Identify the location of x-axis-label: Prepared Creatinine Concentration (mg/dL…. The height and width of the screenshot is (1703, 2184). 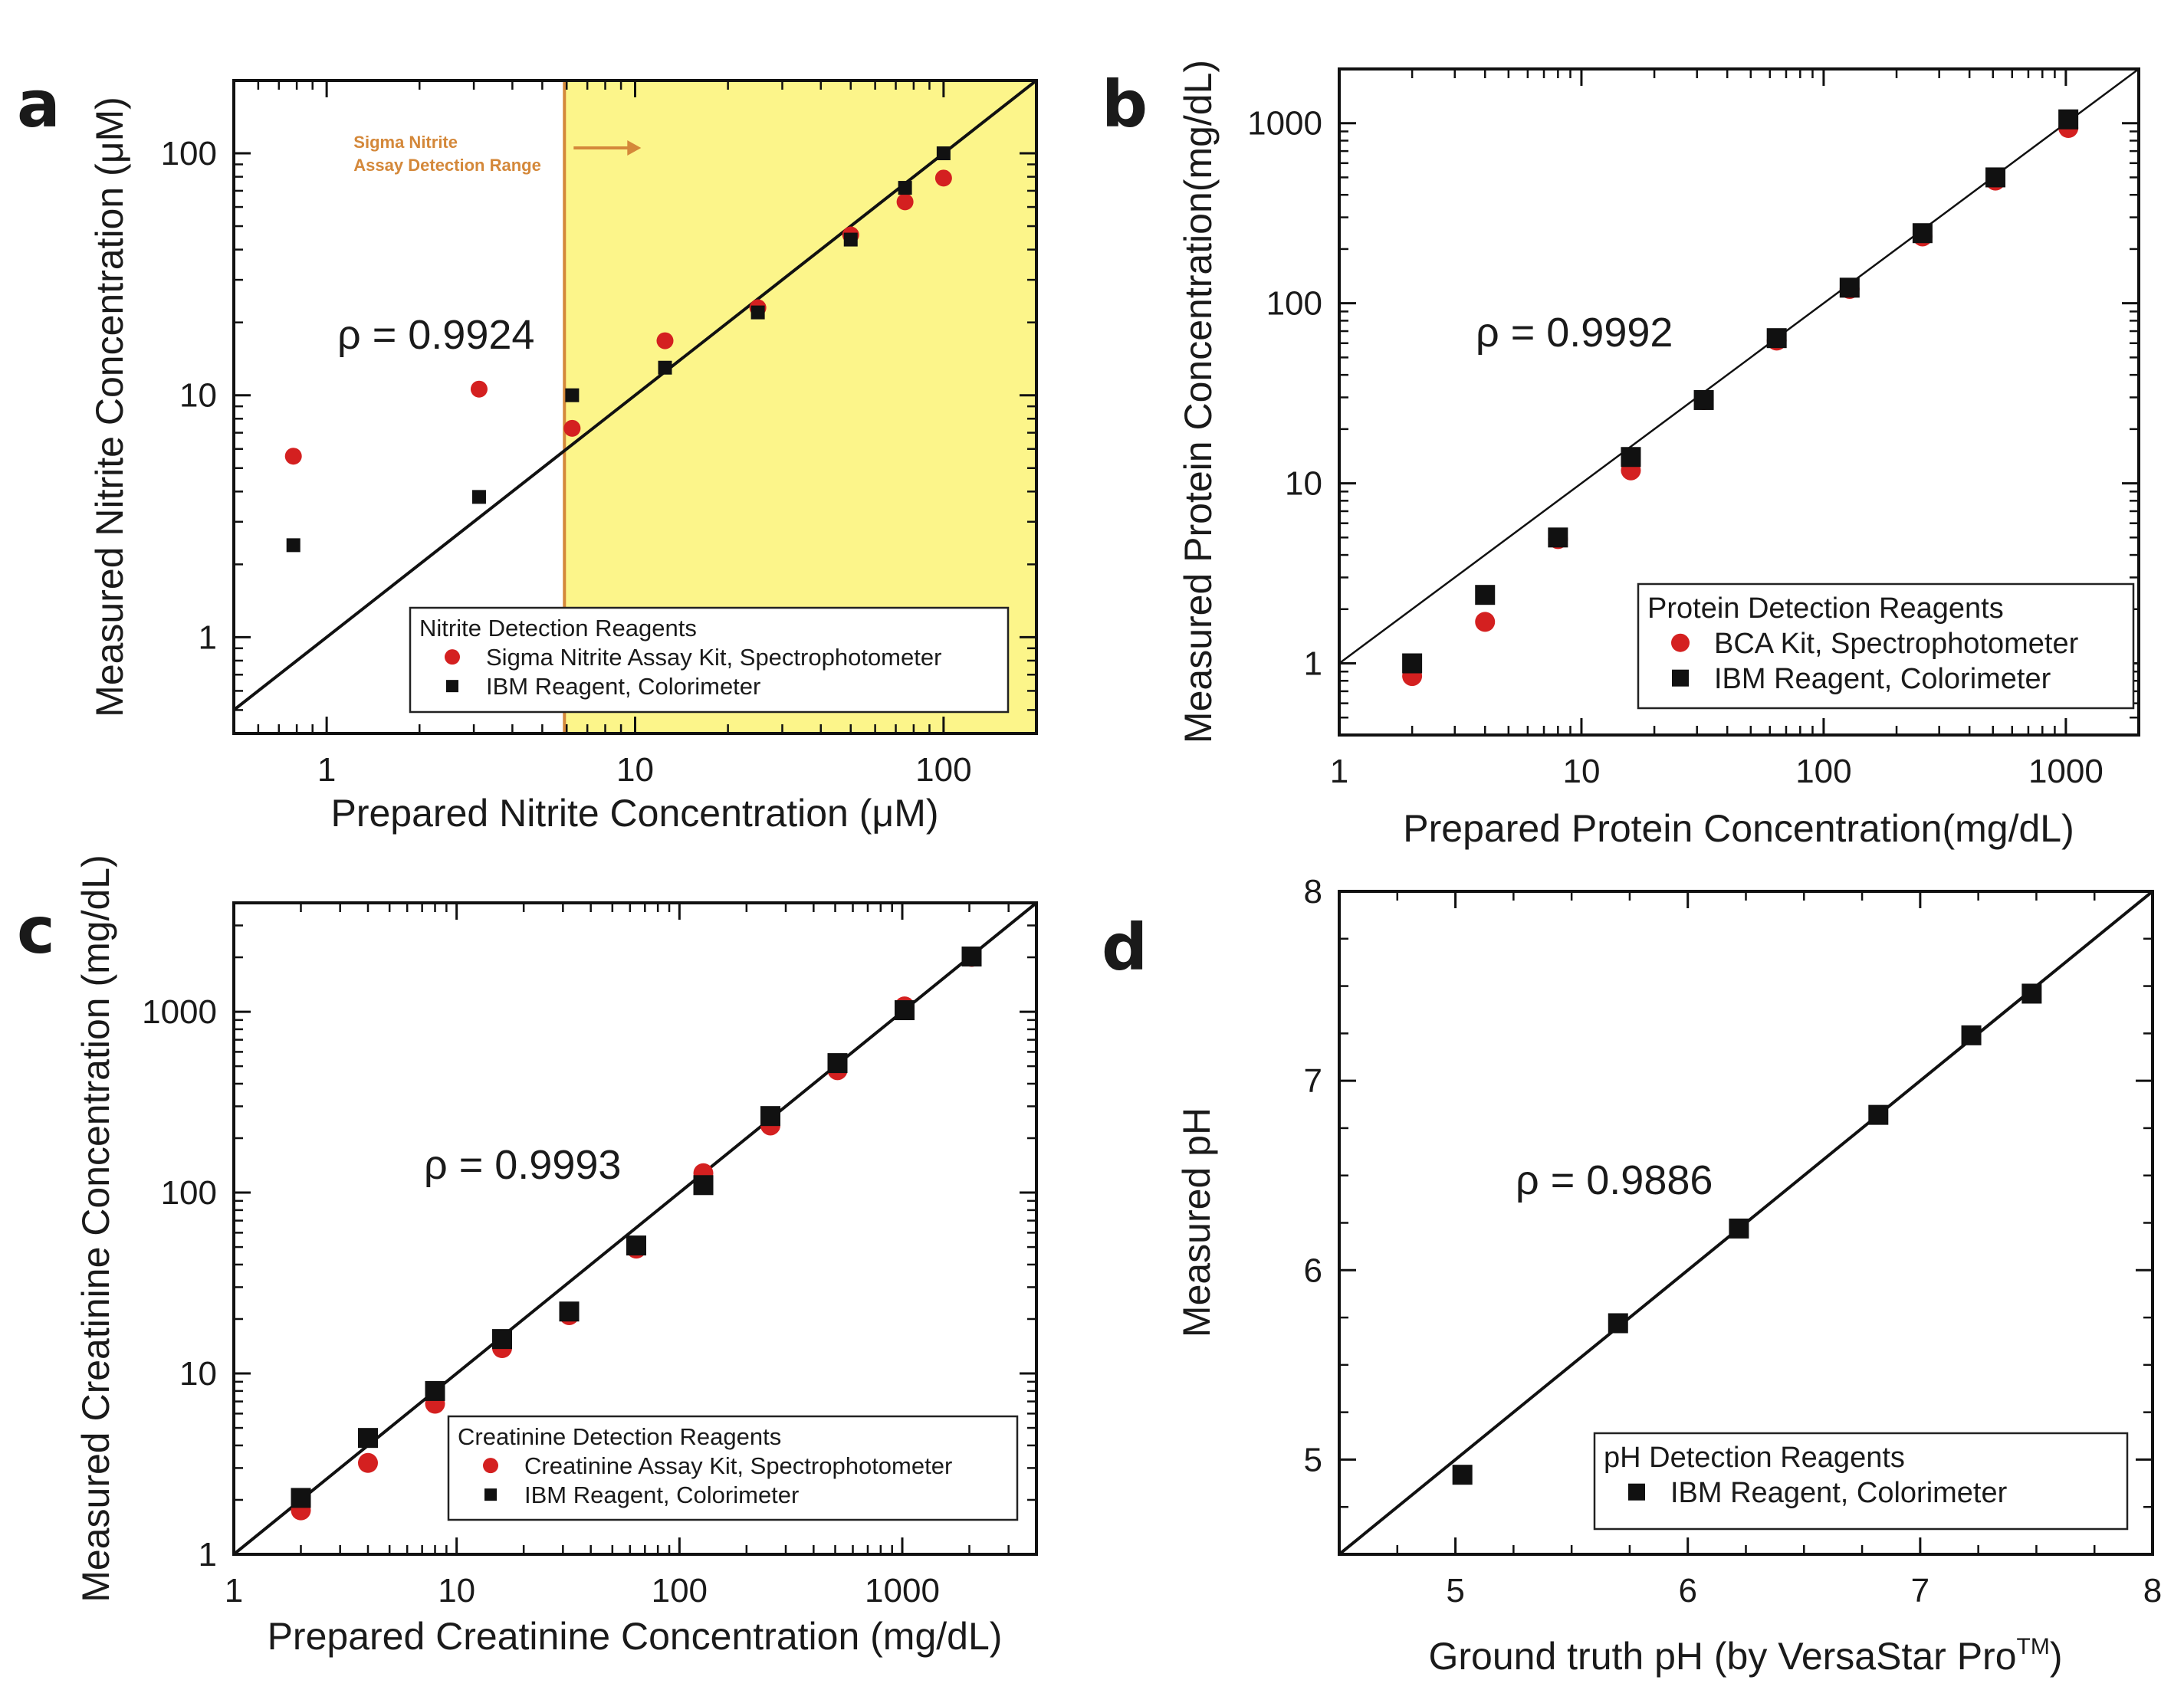
(635, 1637).